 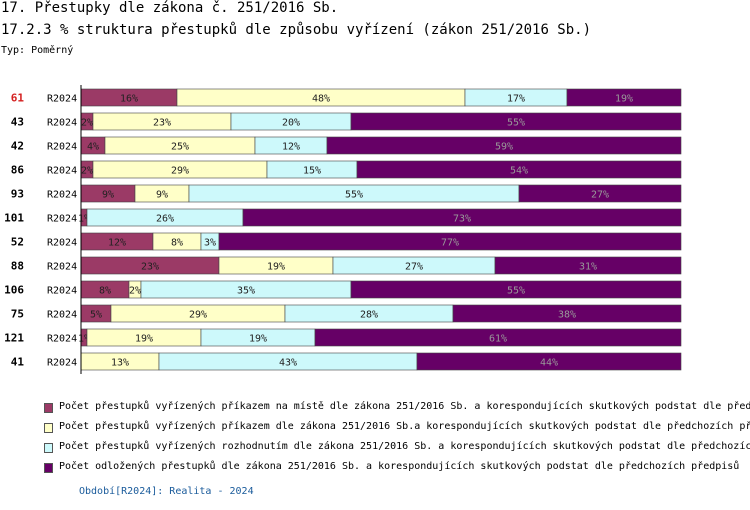 I want to click on data-label: 38%, so click(x=567, y=315).